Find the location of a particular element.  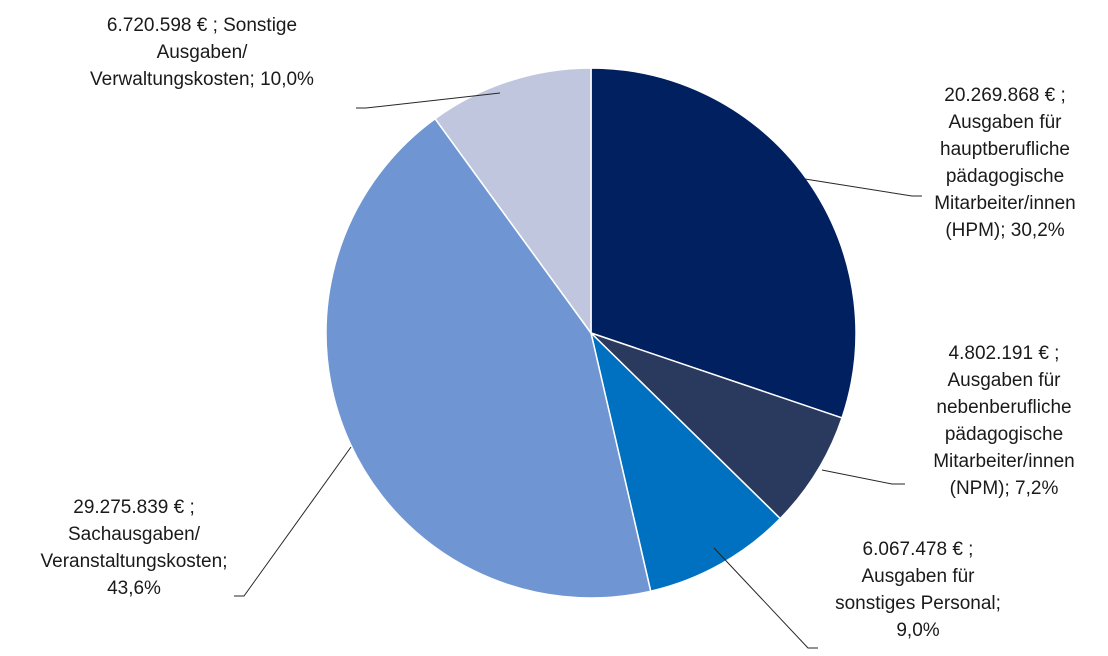

label-line: Veranstaltungskosten; is located at coordinates (134, 561).